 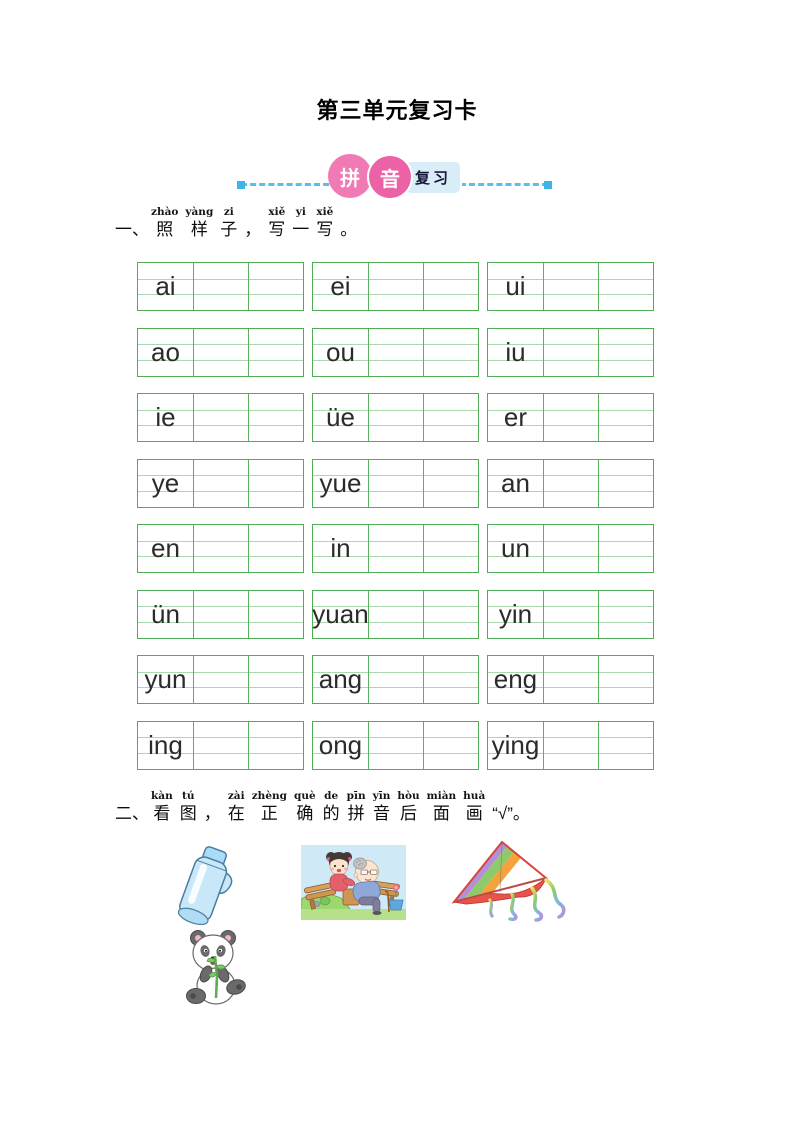 I want to click on grid-row: ye yue an, so click(x=395, y=483).